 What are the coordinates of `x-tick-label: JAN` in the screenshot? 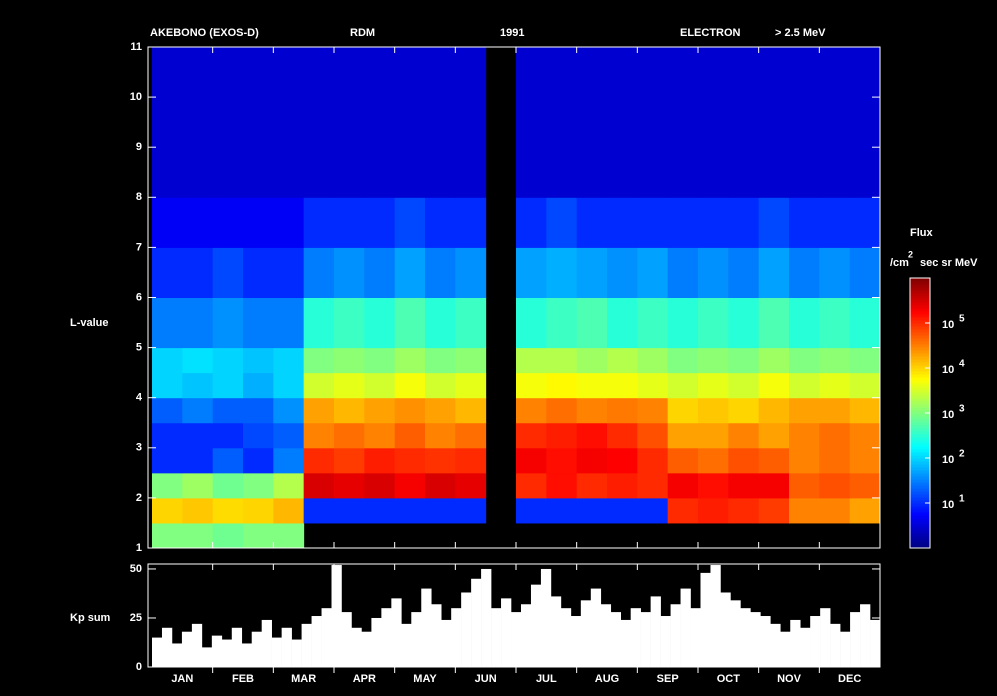 It's located at (182, 679).